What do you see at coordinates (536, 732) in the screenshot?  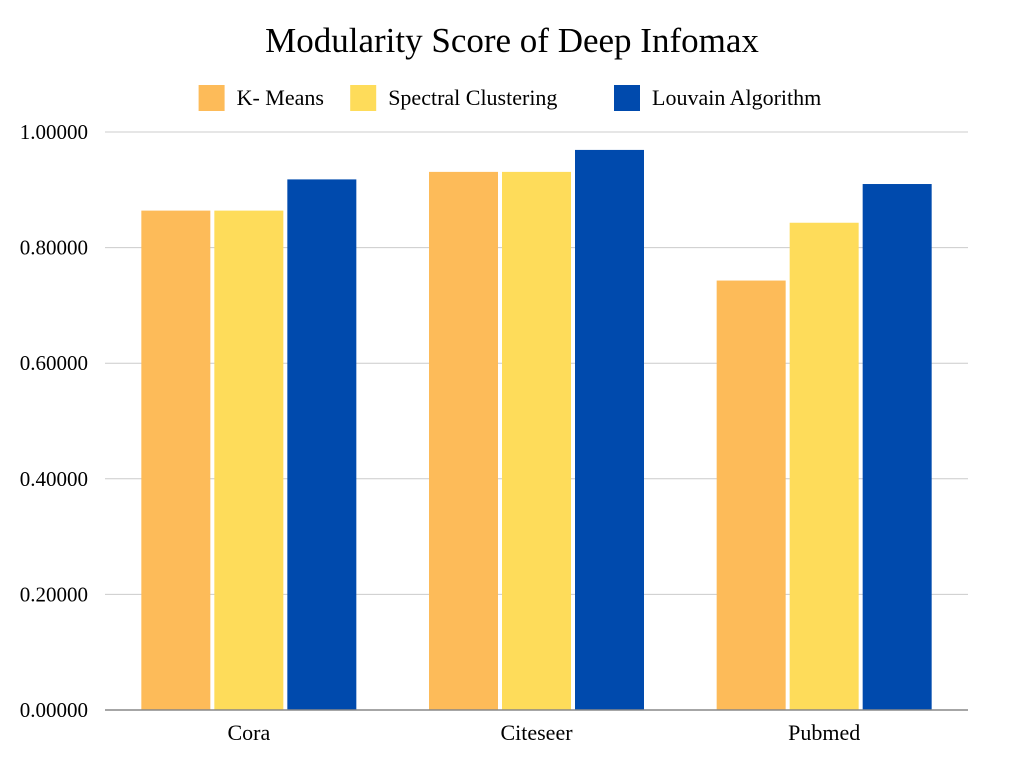 I see `x-category-label: Citeseer` at bounding box center [536, 732].